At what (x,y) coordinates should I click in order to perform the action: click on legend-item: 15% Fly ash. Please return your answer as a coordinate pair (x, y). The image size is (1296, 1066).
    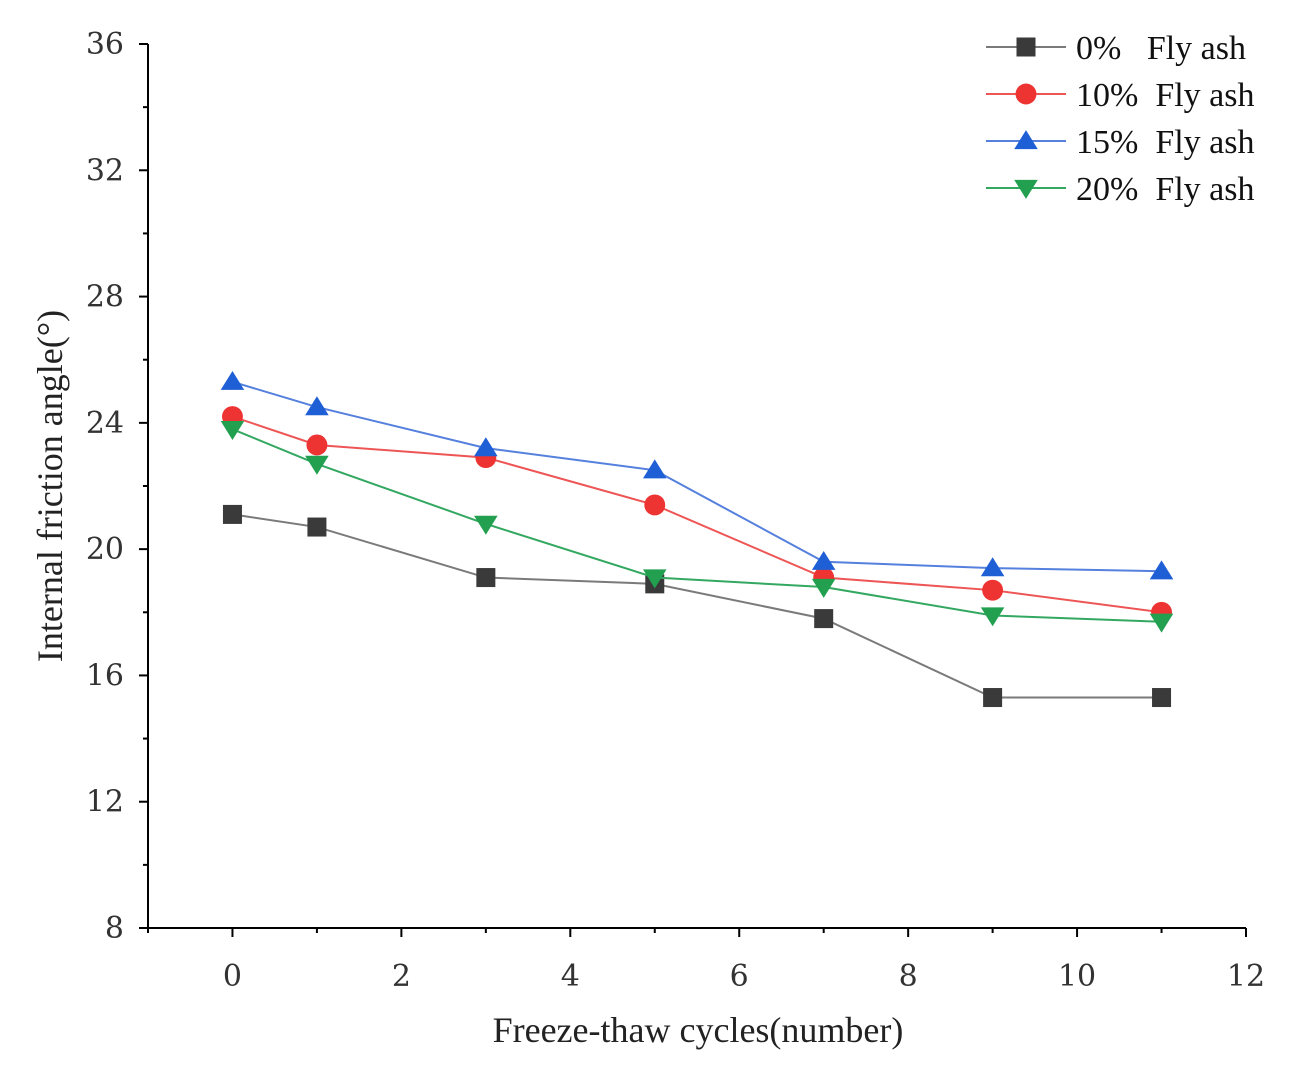
    Looking at the image, I should click on (1120, 142).